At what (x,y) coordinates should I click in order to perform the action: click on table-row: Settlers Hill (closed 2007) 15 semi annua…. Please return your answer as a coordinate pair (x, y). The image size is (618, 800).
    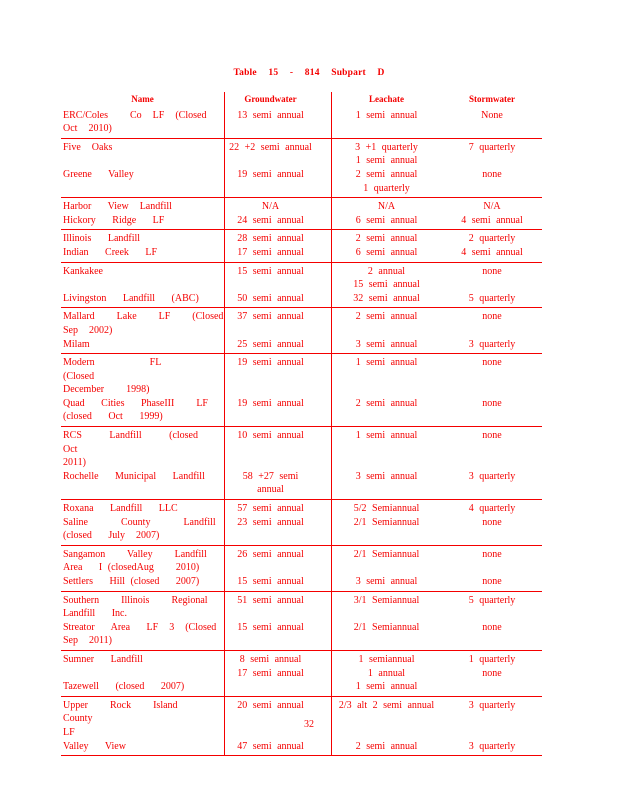
    Looking at the image, I should click on (301, 582).